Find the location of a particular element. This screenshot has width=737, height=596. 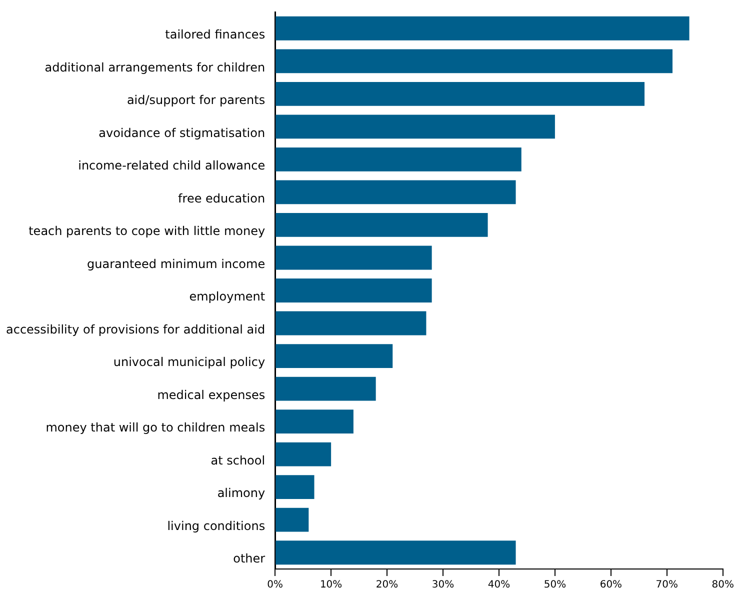

x-tick-label: 30% is located at coordinates (443, 585).